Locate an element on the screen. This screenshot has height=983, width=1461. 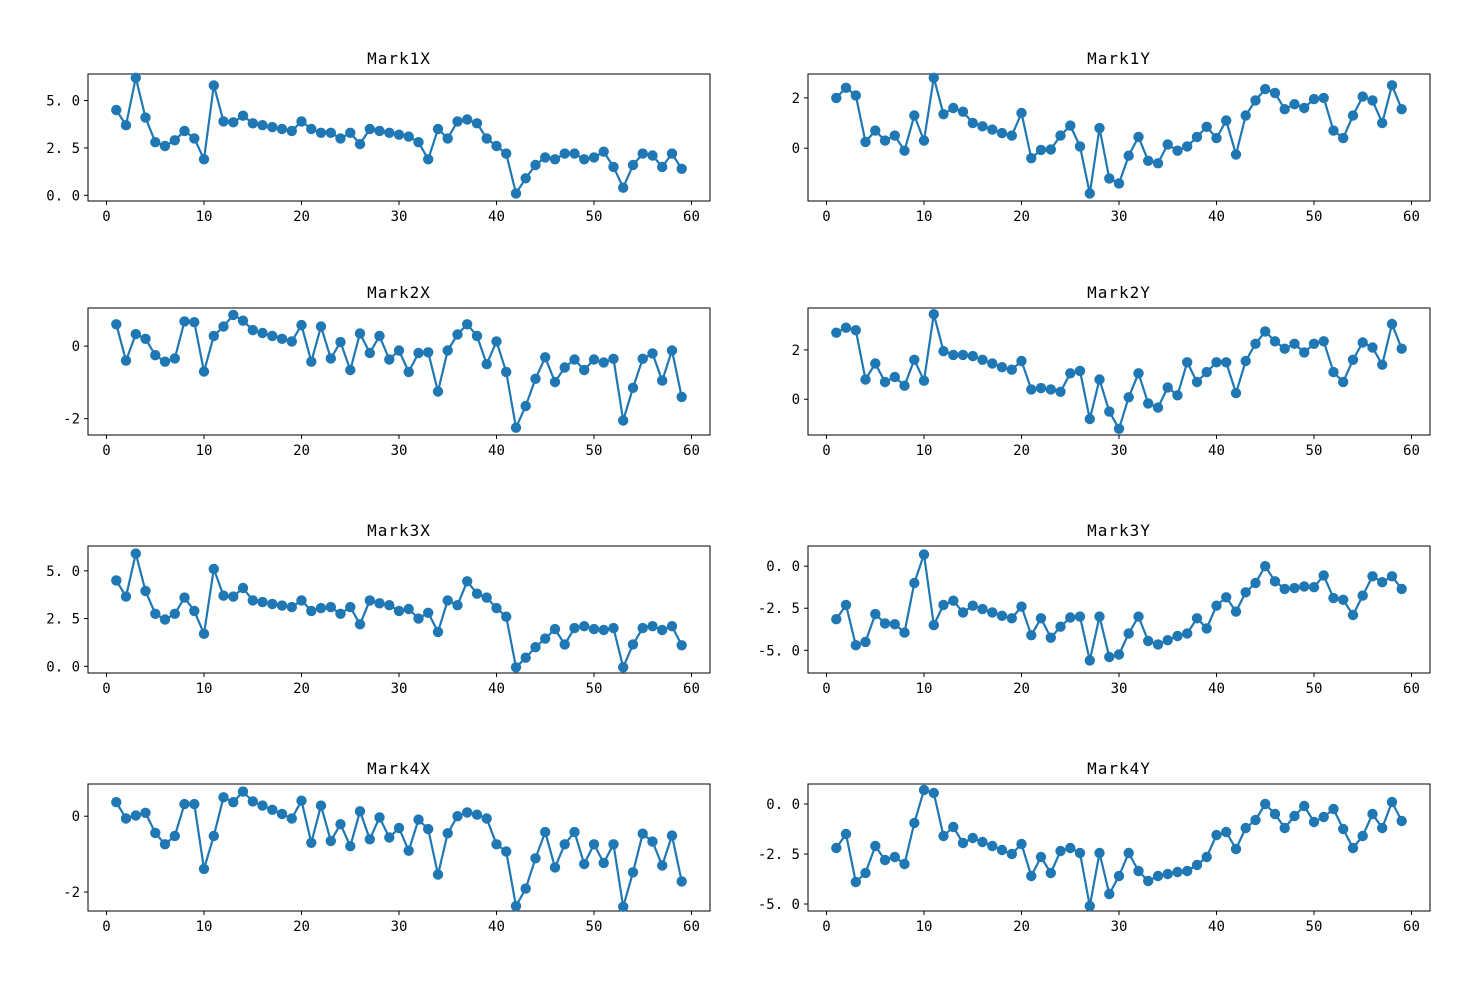
x-tick-label: 20 is located at coordinates (1021, 927).